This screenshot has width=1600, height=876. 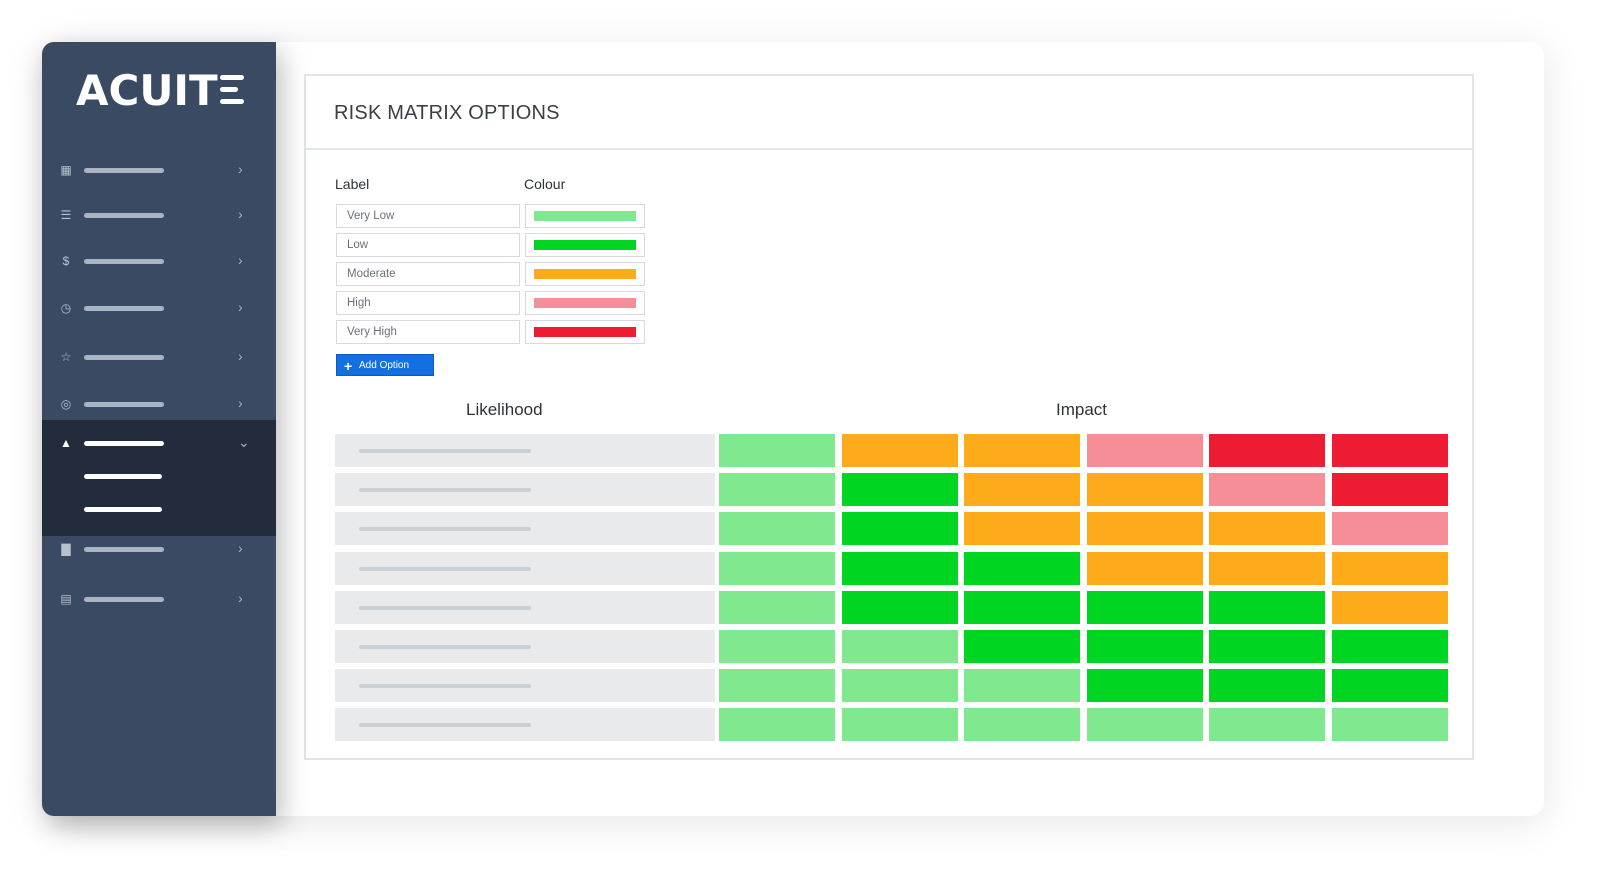 I want to click on card-header: RISK MATRIX OPTIONS, so click(x=889, y=113).